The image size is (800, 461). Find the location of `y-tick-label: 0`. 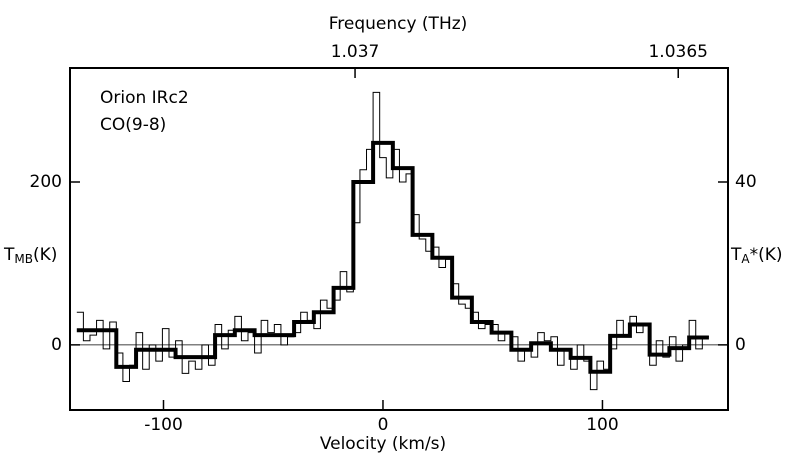

y-tick-label: 0 is located at coordinates (56, 345).